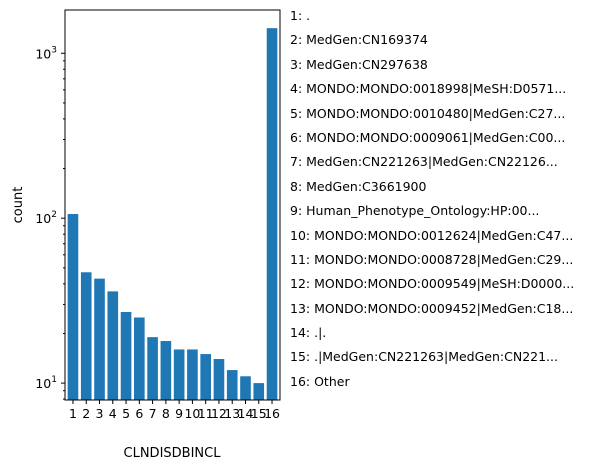  I want to click on x-tick-label: 9, so click(179, 413).